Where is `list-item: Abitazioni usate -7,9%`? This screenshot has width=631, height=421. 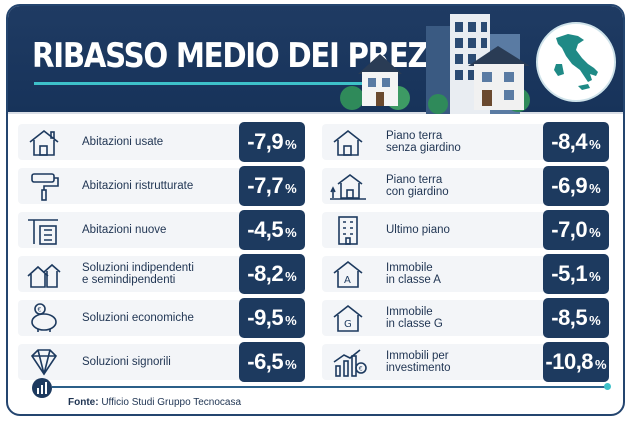
list-item: Abitazioni usate -7,9% is located at coordinates (161, 142).